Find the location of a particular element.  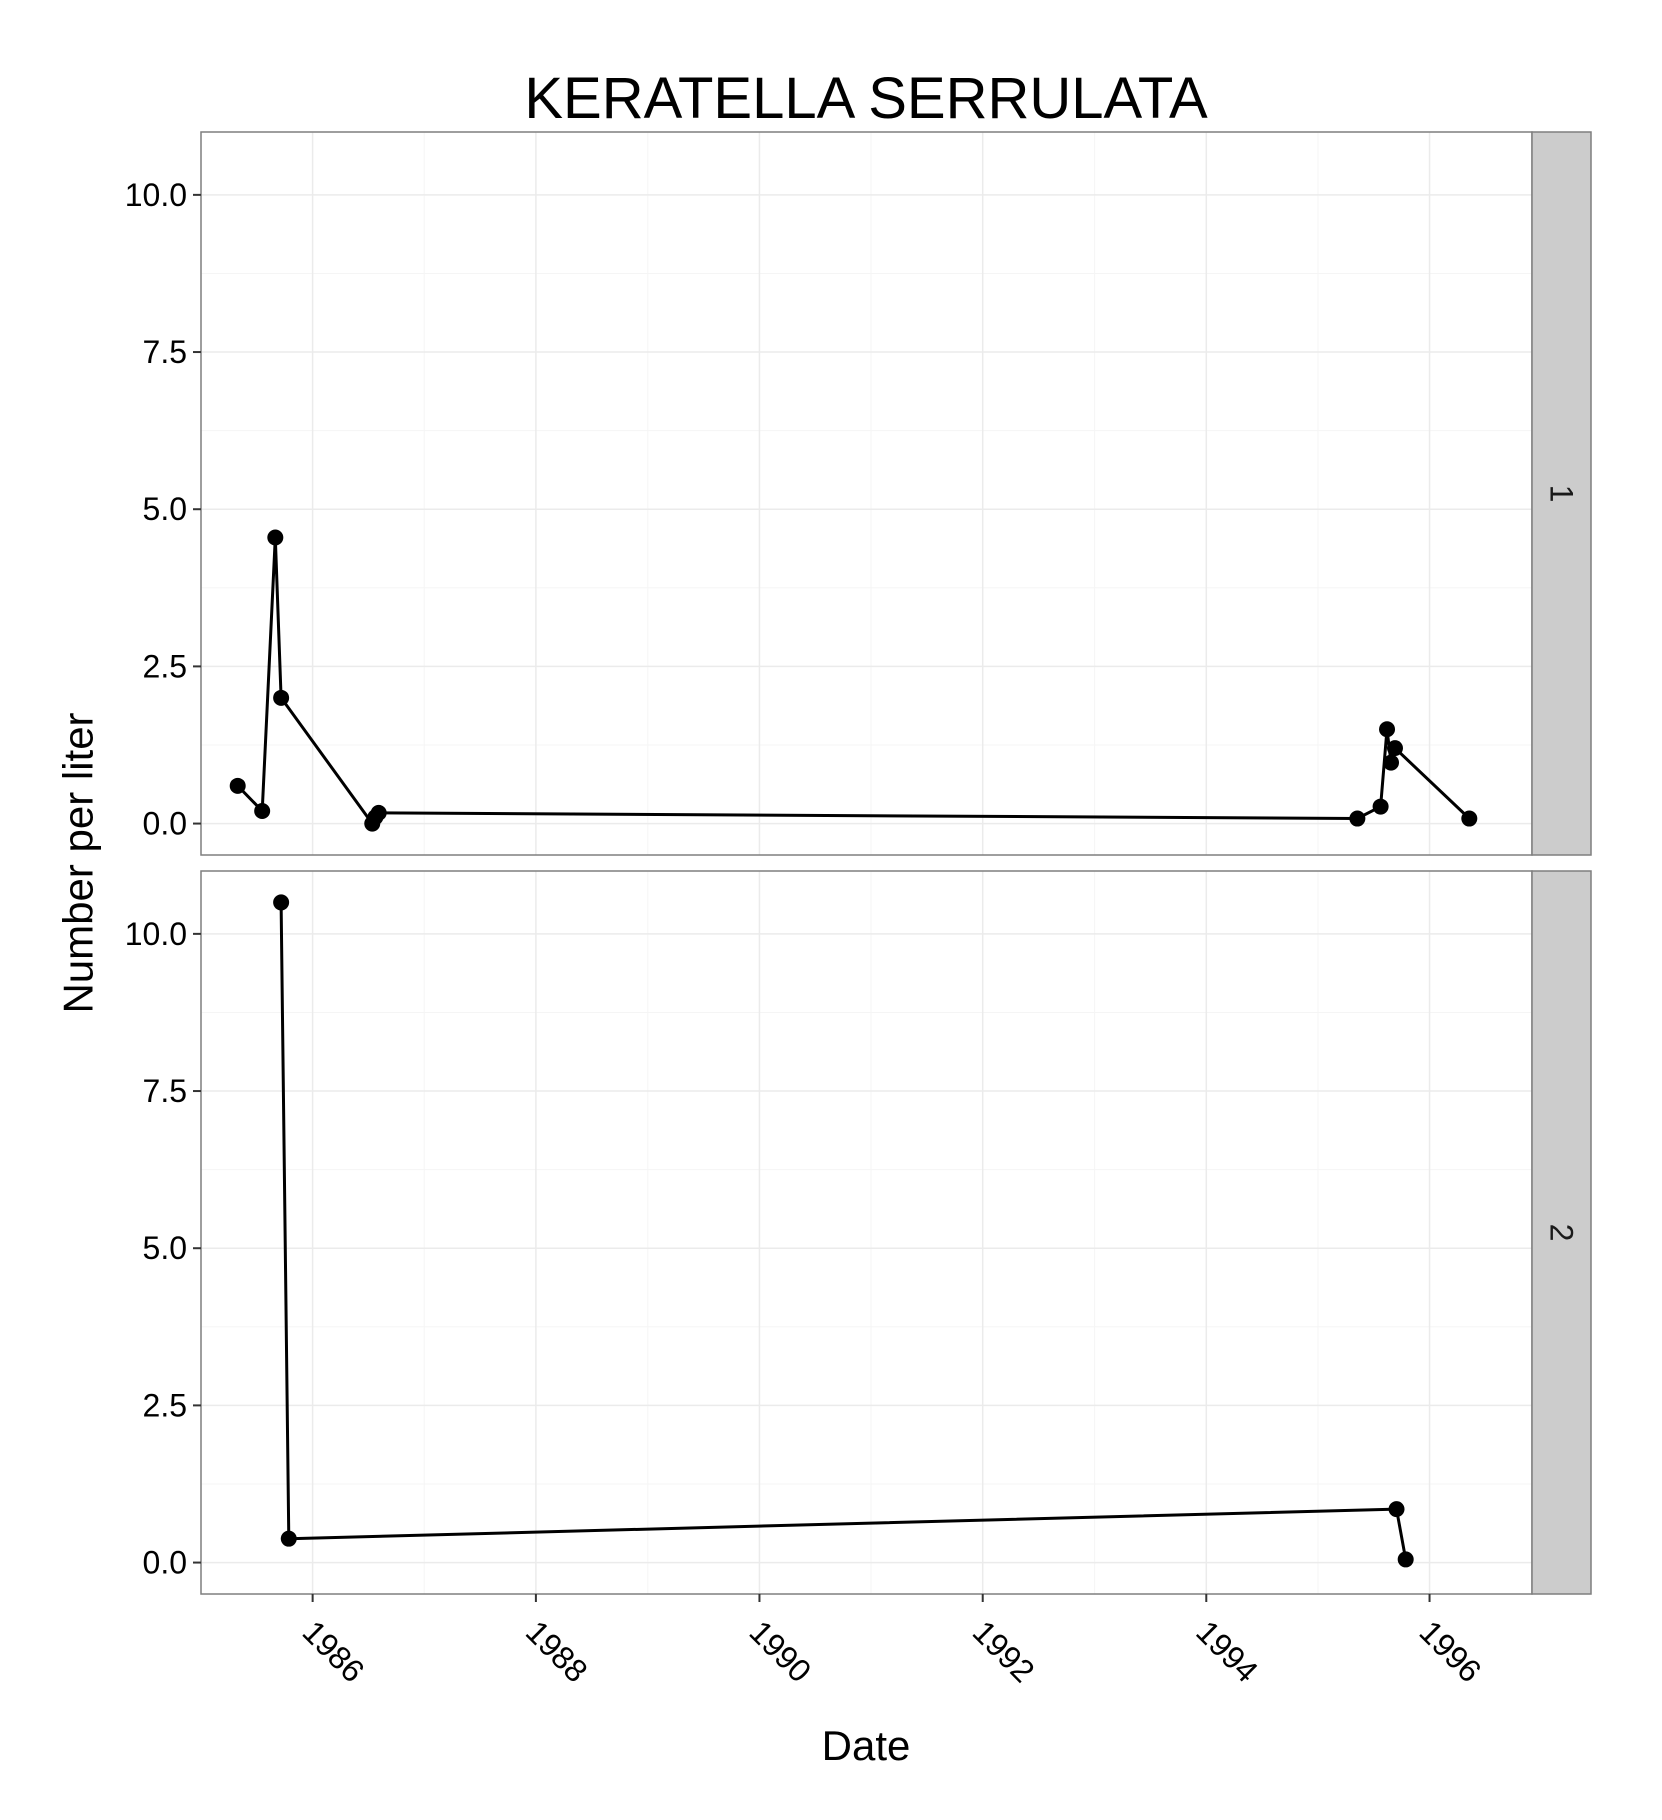

x-axis: 1986 1988 1990 1992 1994 1996 is located at coordinates (892, 1641).